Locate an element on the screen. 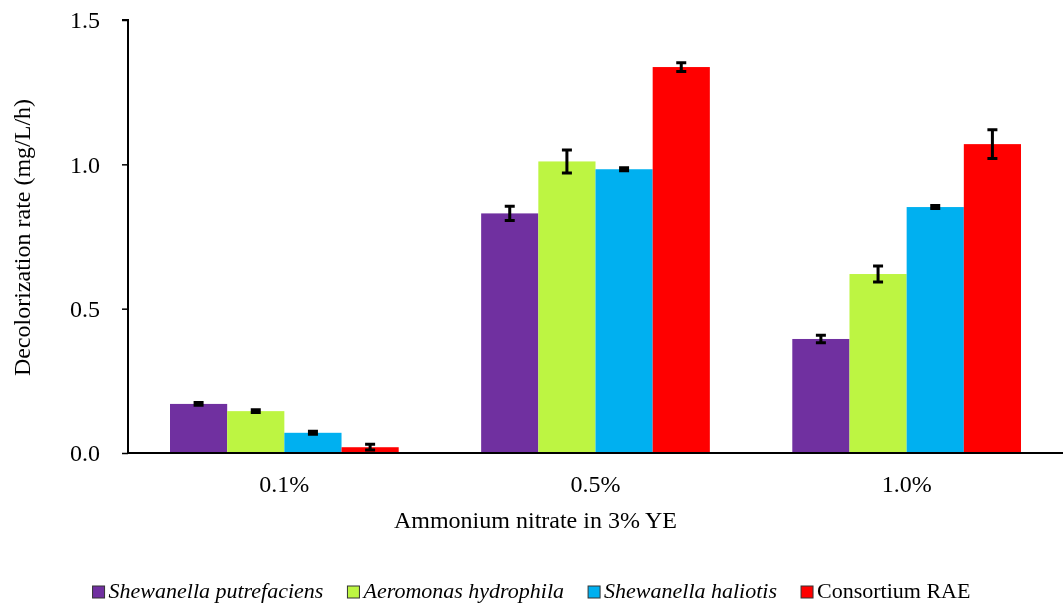  legend-label: Consortium RAE is located at coordinates (894, 590).